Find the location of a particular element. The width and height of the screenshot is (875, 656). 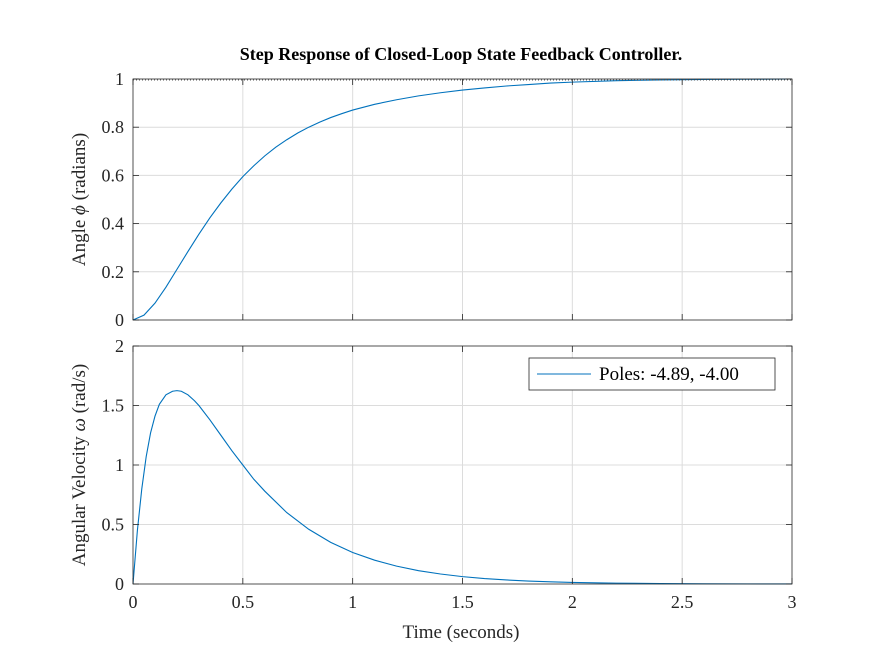

x-tick-label: 2 is located at coordinates (572, 602).